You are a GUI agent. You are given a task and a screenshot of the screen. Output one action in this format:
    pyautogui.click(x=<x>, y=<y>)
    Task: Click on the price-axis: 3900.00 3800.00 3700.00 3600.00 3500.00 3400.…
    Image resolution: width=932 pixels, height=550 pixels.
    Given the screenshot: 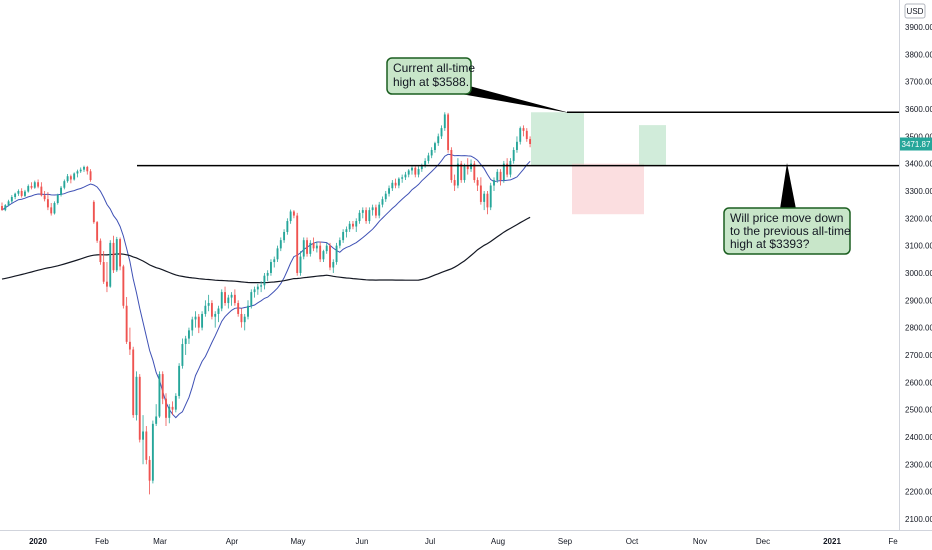 What is the action you would take?
    pyautogui.click(x=918, y=273)
    